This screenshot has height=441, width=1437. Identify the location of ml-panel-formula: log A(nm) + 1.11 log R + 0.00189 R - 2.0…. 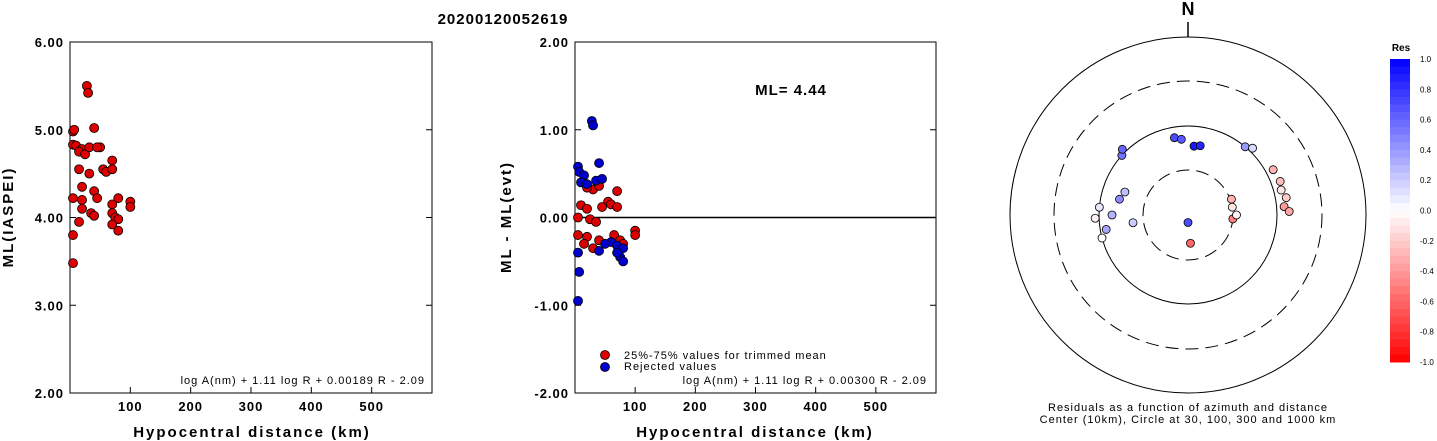
(303, 381).